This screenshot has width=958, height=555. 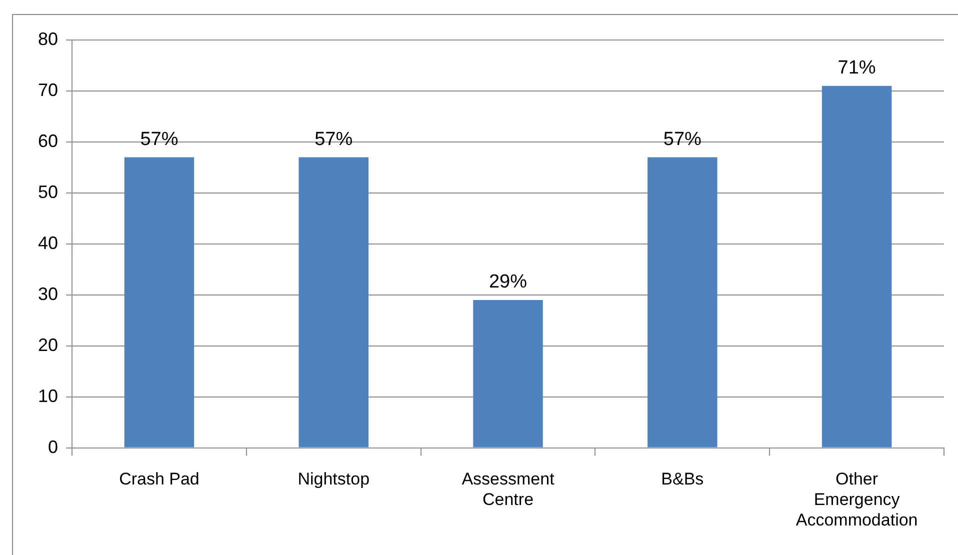 What do you see at coordinates (508, 490) in the screenshot?
I see `x-tick-label: Assessment Centre` at bounding box center [508, 490].